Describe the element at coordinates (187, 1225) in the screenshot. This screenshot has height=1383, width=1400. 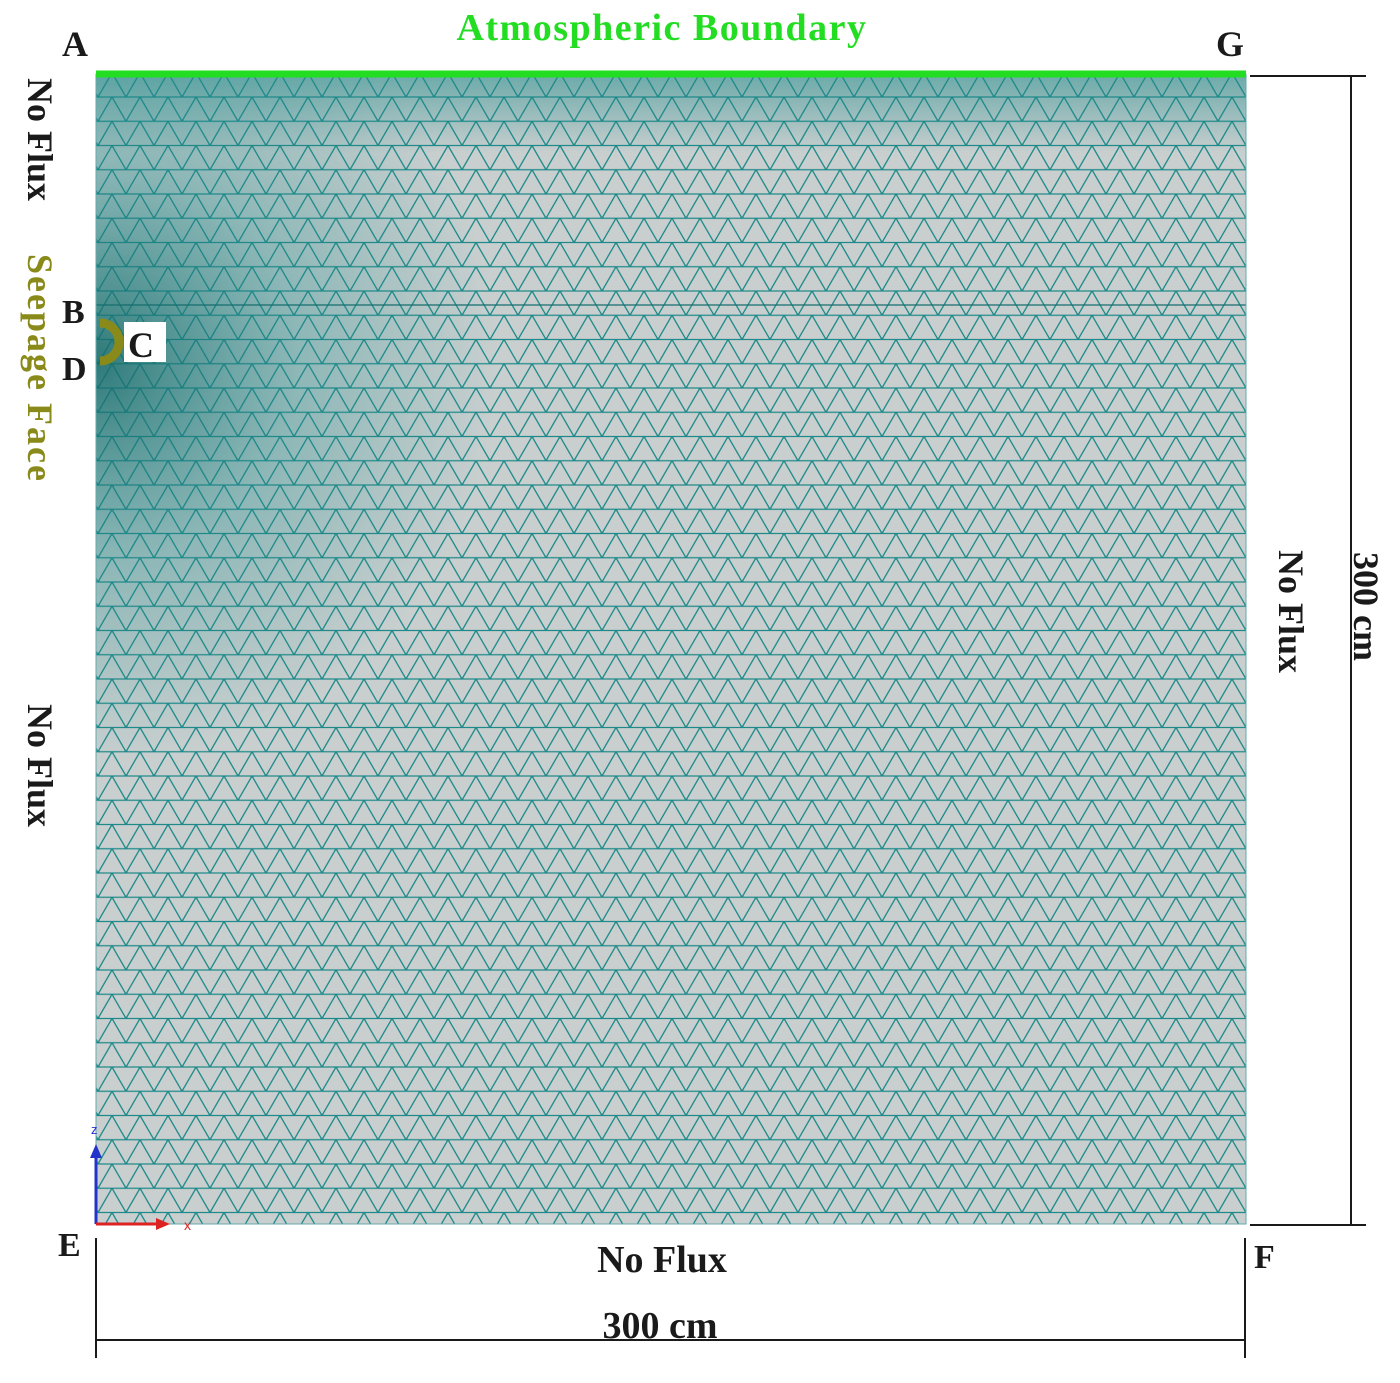
I see `x-axis-label: x` at that location.